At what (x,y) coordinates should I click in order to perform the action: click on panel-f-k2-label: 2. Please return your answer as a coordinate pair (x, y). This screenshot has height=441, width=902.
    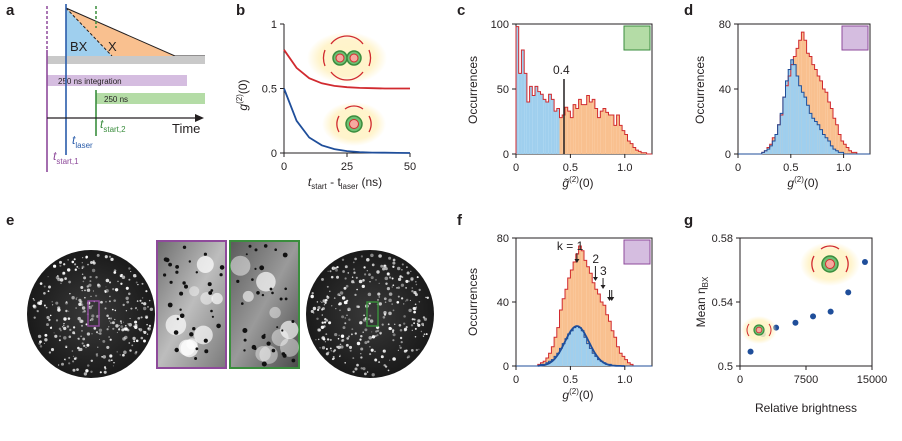
    Looking at the image, I should click on (595, 259).